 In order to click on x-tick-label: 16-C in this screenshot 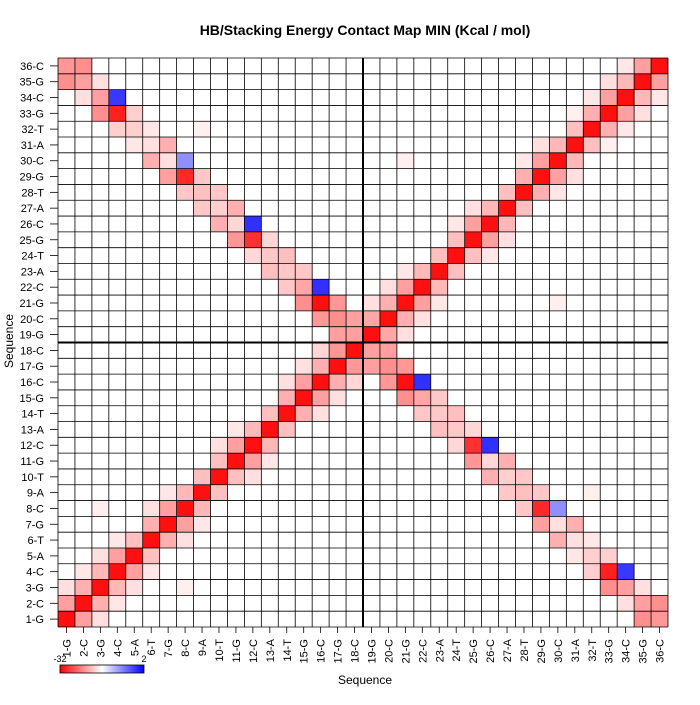, I will do `click(322, 651)`.